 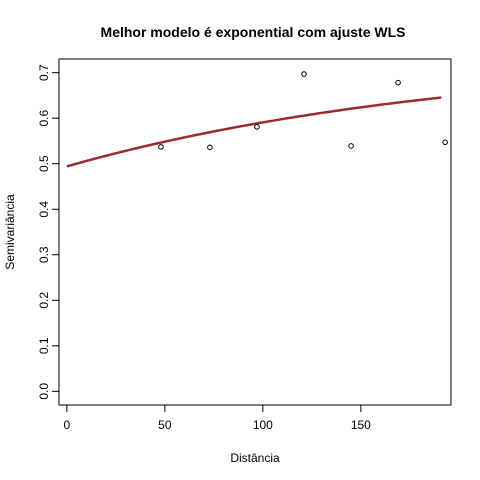 I want to click on data-points, so click(x=303, y=111).